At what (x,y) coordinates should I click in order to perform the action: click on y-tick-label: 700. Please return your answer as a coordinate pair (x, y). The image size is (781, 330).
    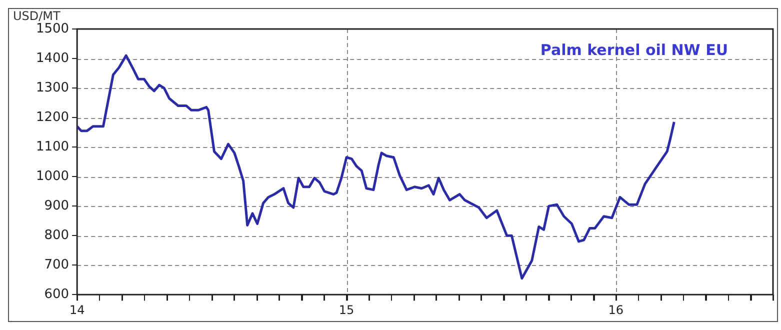
    Looking at the image, I should click on (57, 264).